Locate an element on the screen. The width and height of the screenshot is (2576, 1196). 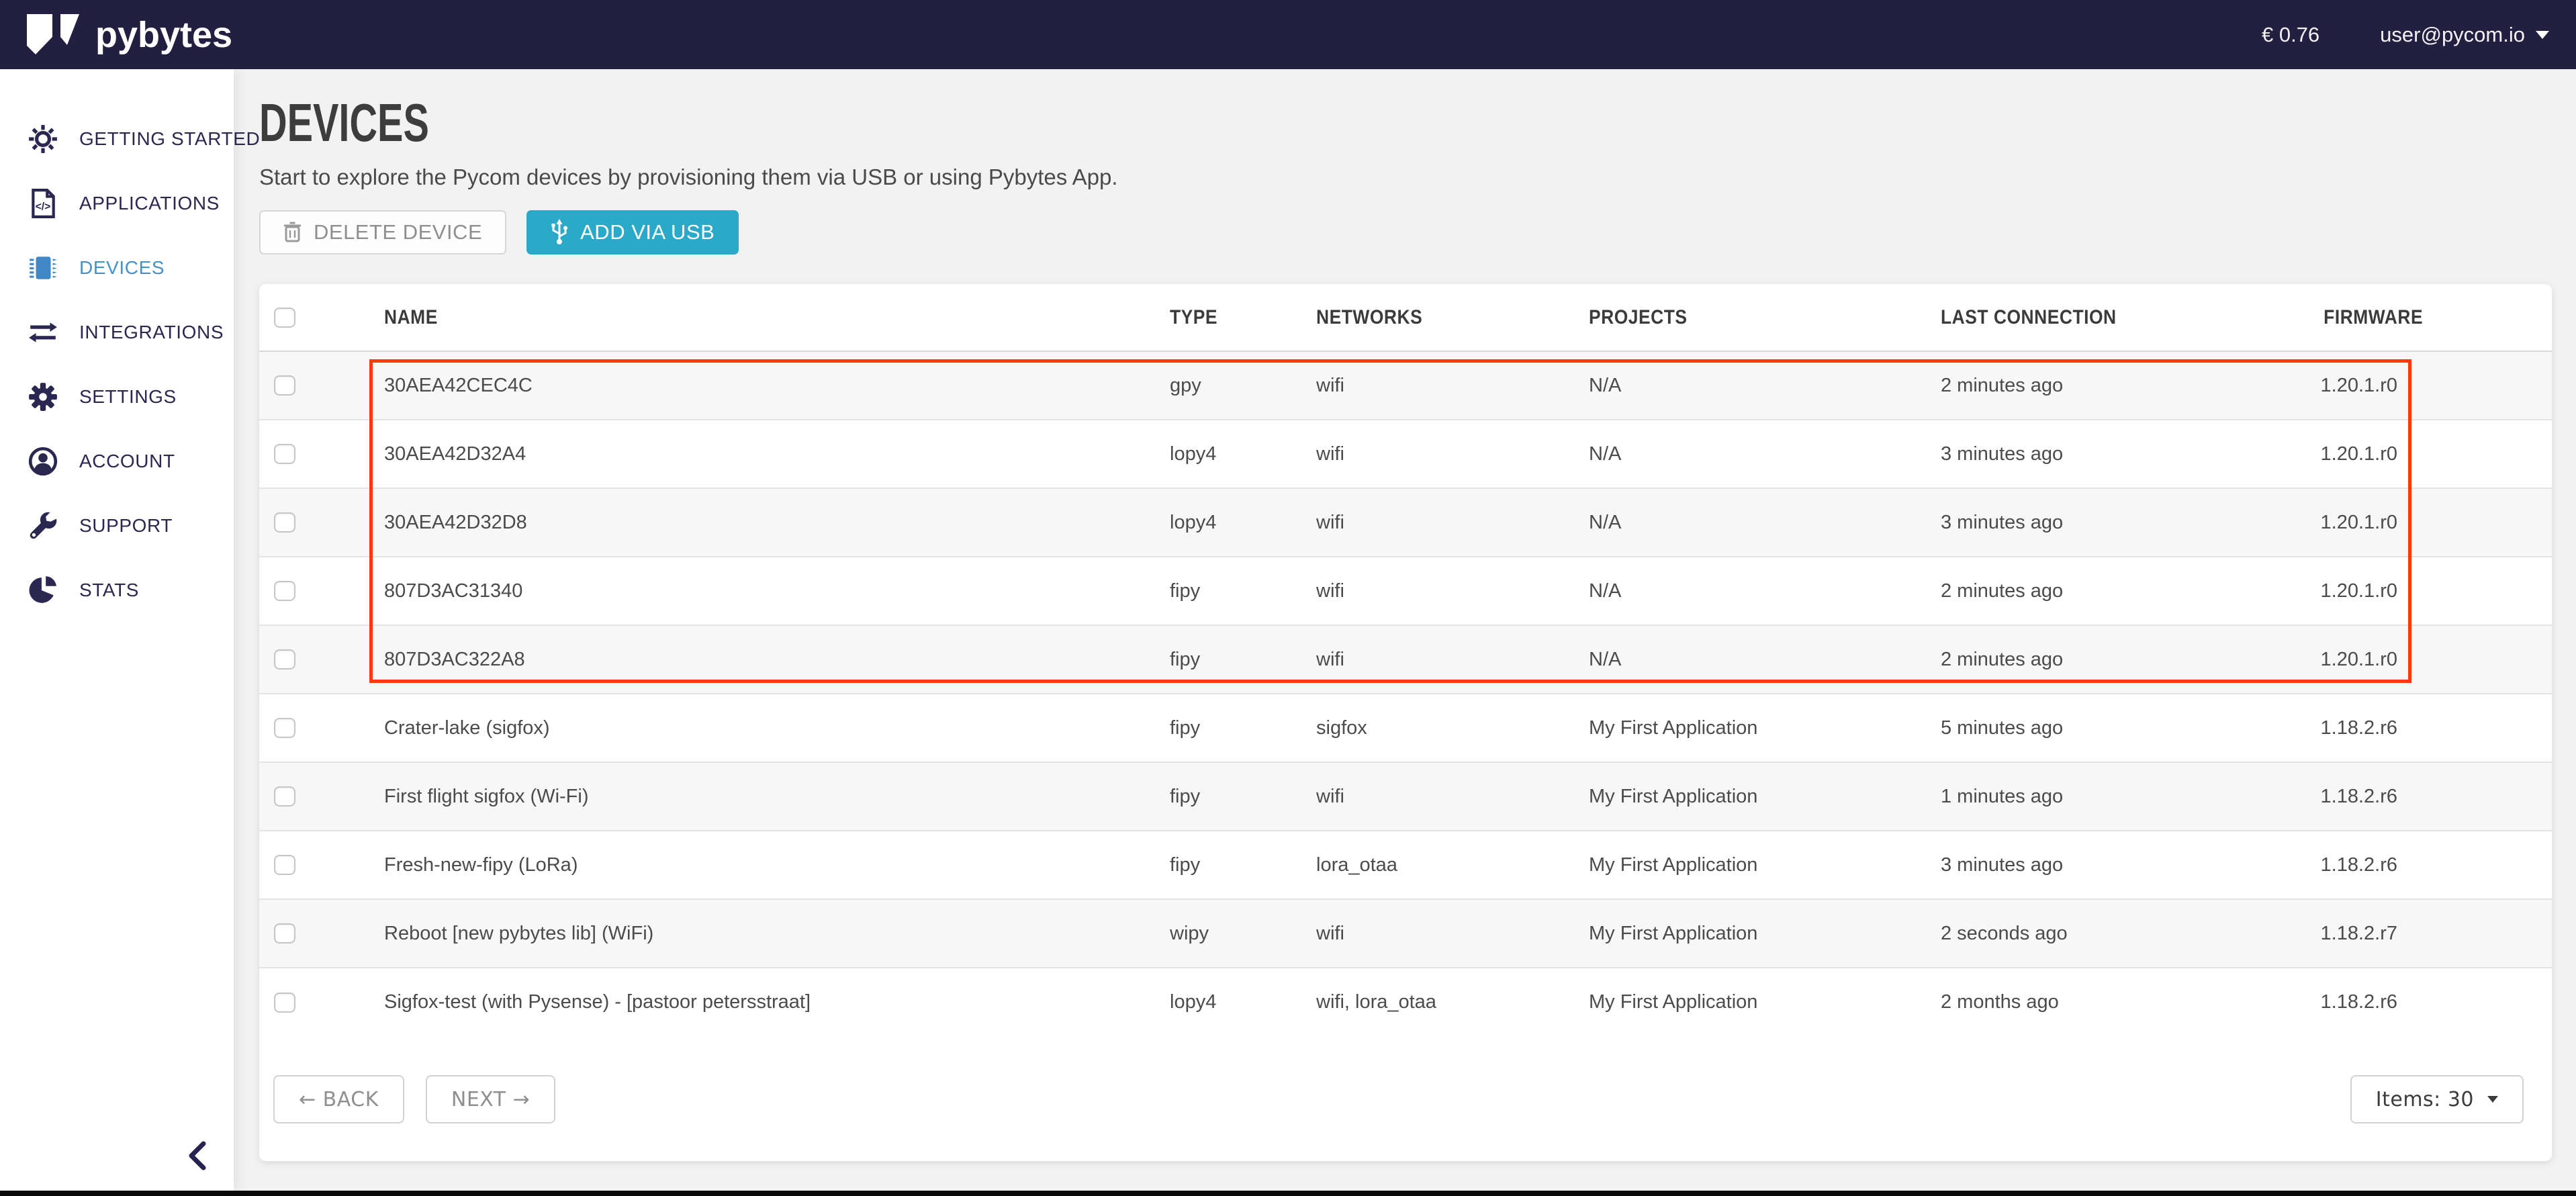
pagination: ← BACK NEXT → Items: 30 is located at coordinates (1405, 1098).